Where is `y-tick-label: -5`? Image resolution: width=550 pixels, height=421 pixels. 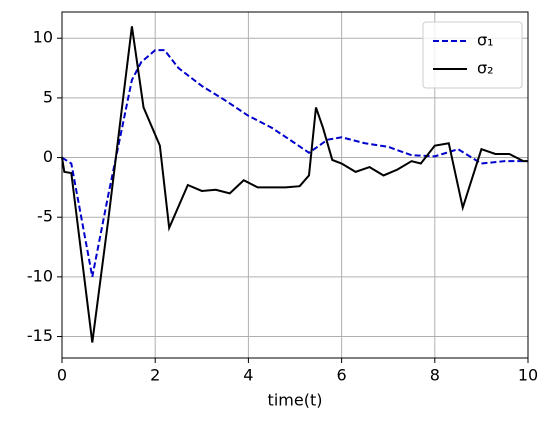 y-tick-label: -5 is located at coordinates (45, 216).